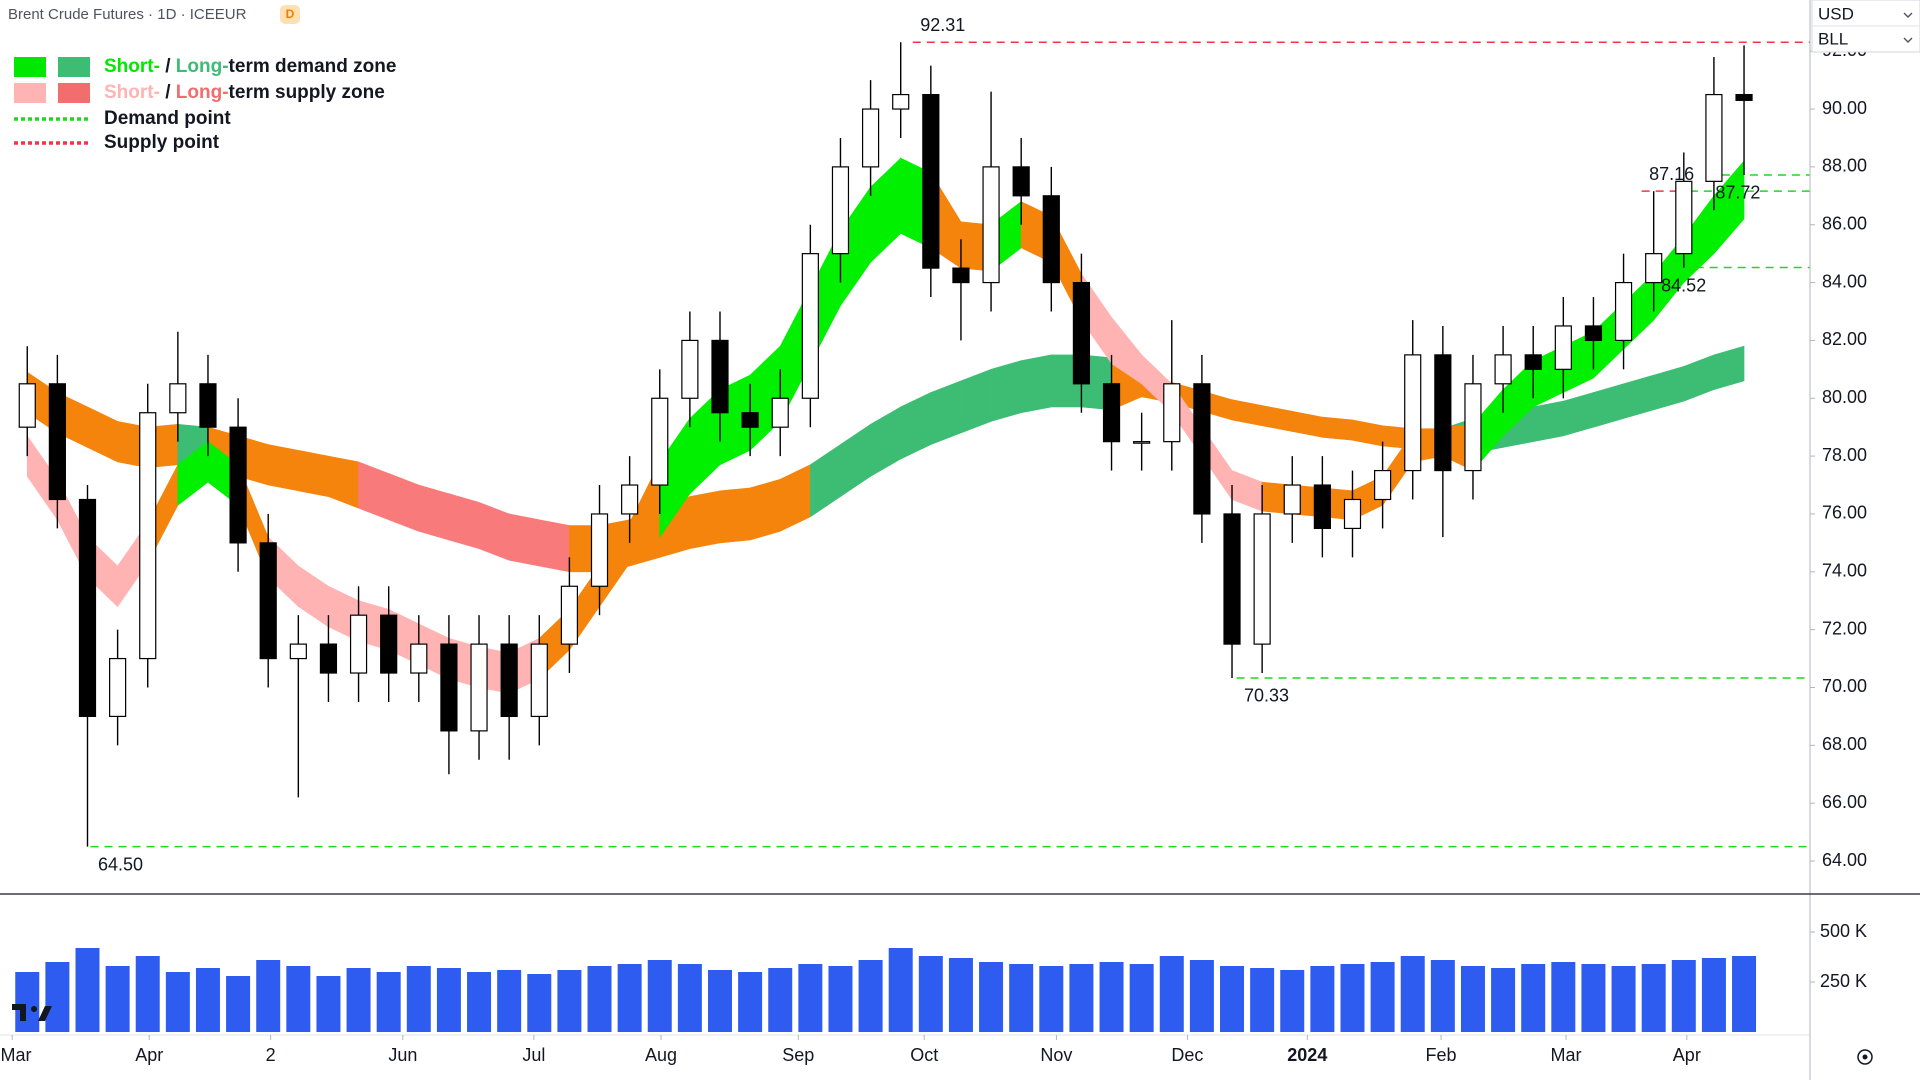 This screenshot has height=1080, width=1920. What do you see at coordinates (1844, 802) in the screenshot?
I see `y-tick-label: 66.00` at bounding box center [1844, 802].